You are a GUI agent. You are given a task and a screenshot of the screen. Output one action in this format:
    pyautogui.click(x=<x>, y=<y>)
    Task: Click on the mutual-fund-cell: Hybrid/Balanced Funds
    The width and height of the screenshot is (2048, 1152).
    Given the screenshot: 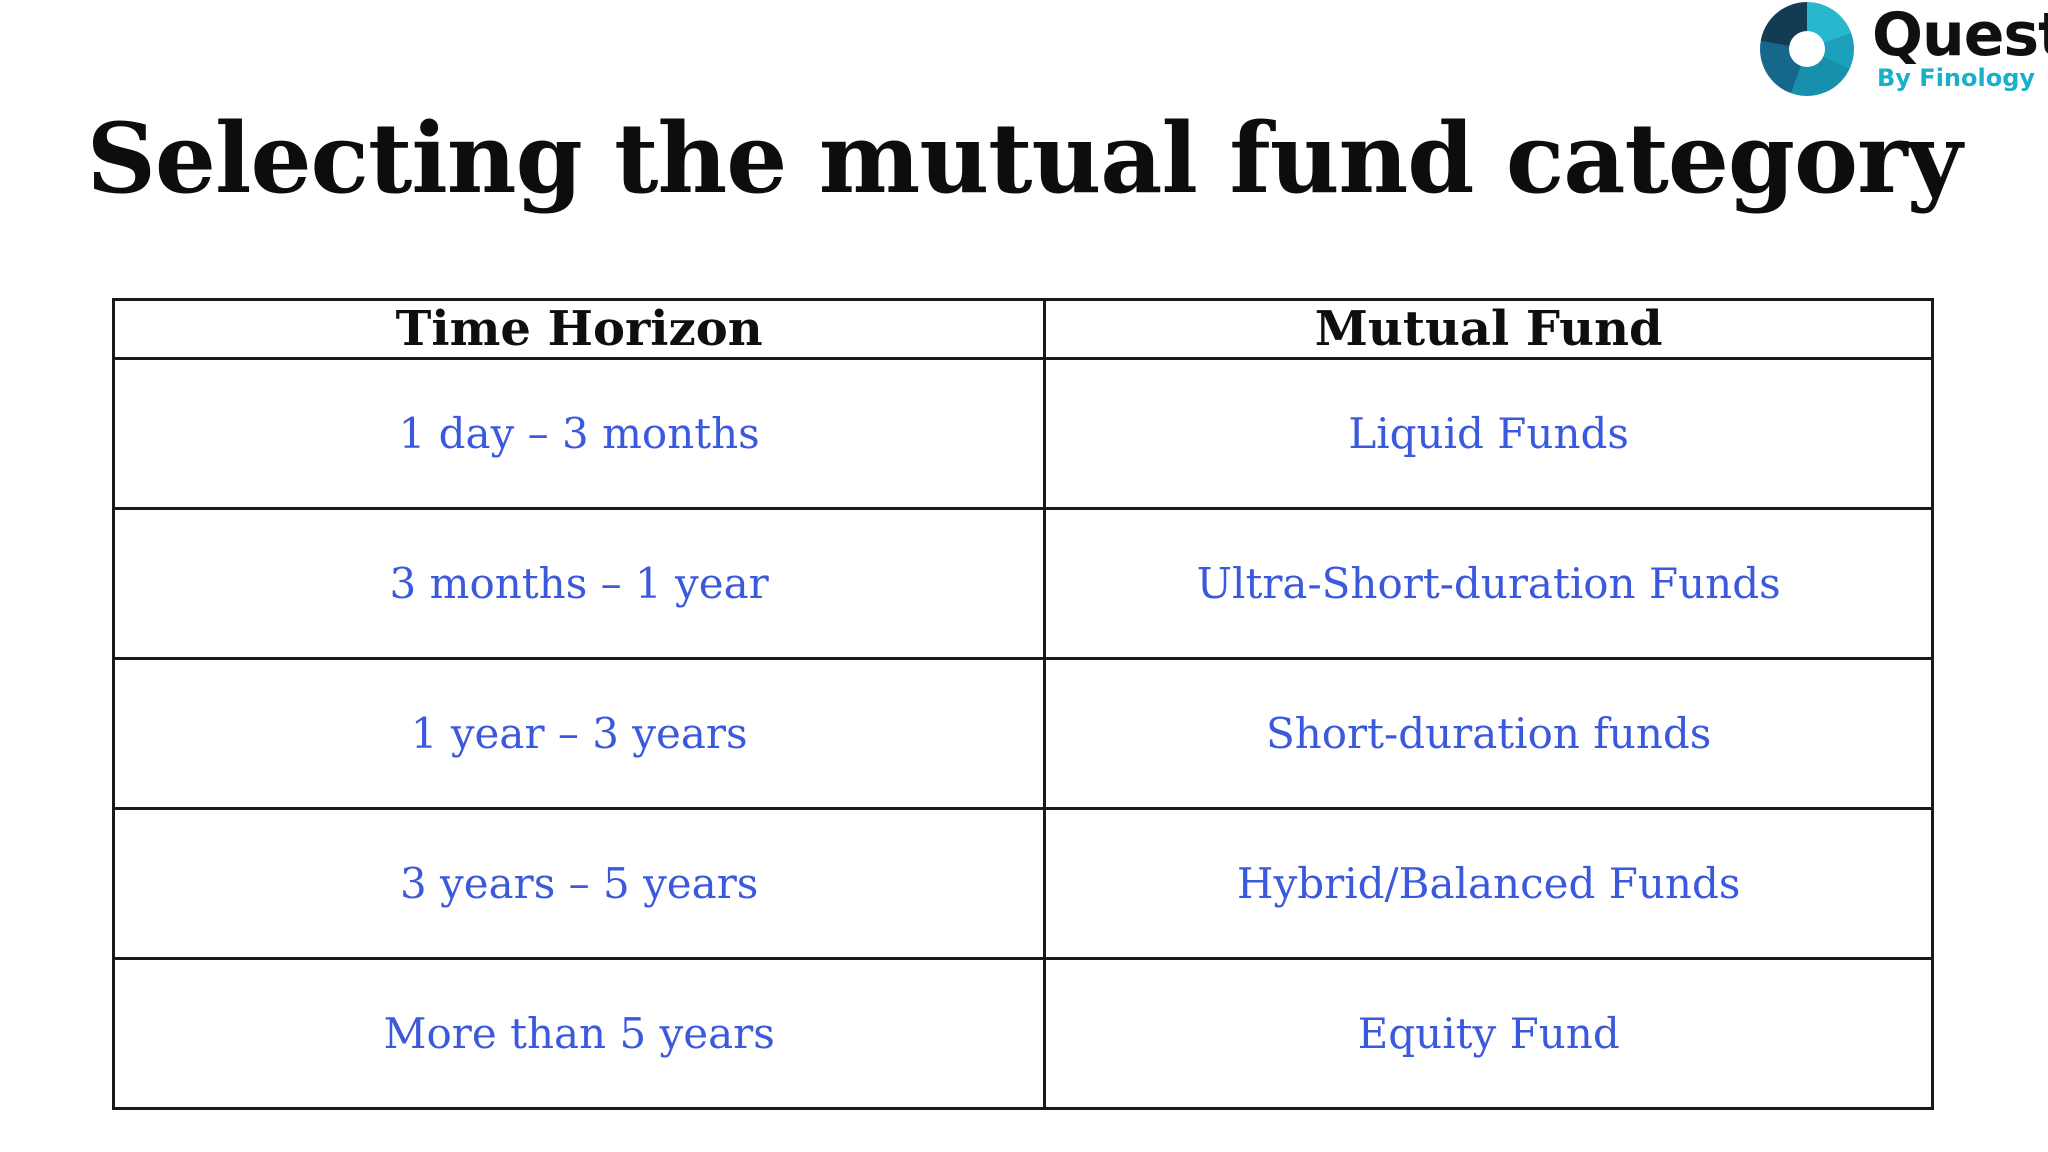 What is the action you would take?
    pyautogui.click(x=1488, y=883)
    